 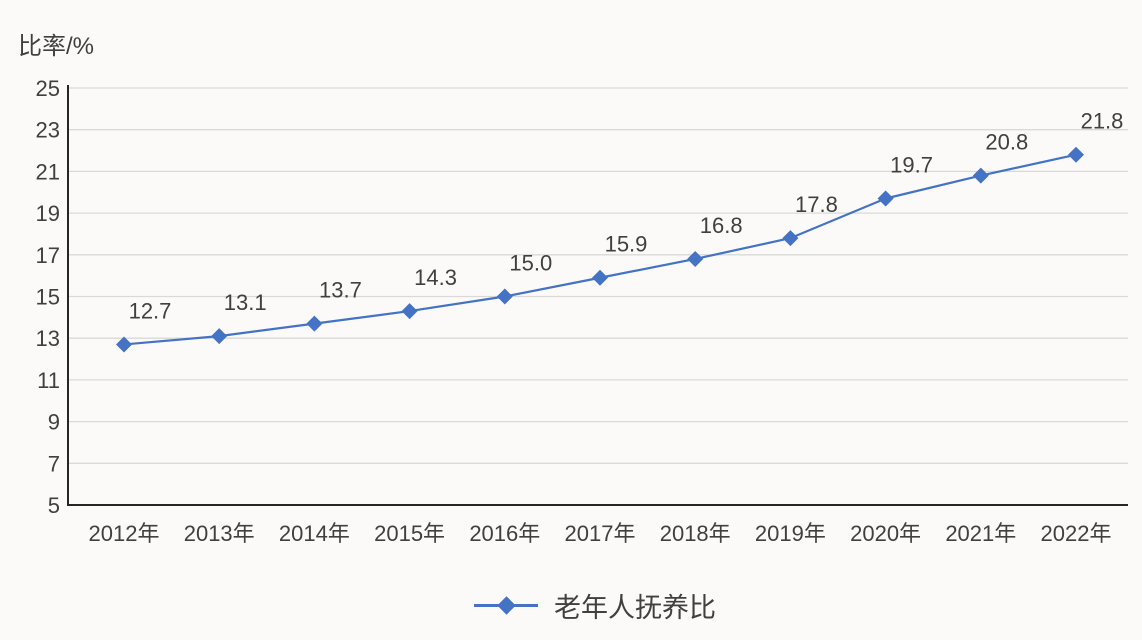 What do you see at coordinates (504, 533) in the screenshot?
I see `x-tick-label: 2016年` at bounding box center [504, 533].